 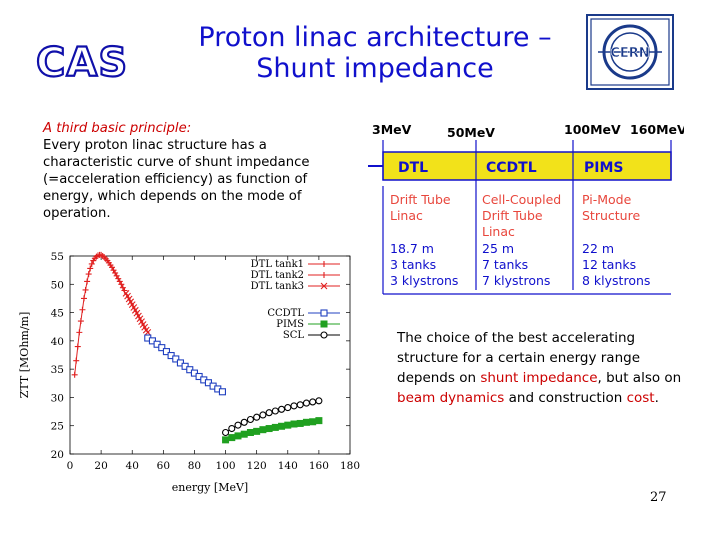 I want to click on pims-name-line-1: Pi-Mode, so click(x=607, y=199).